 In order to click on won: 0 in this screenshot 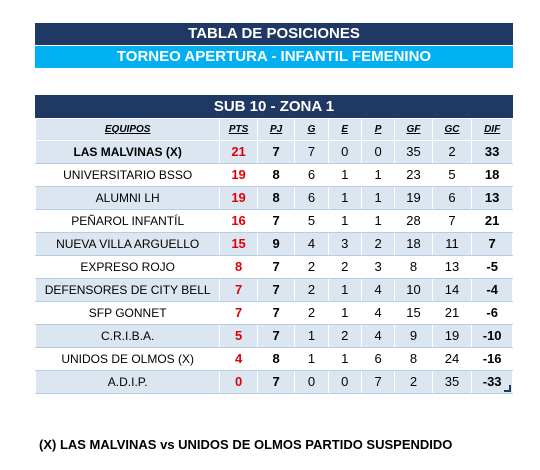, I will do `click(311, 382)`.